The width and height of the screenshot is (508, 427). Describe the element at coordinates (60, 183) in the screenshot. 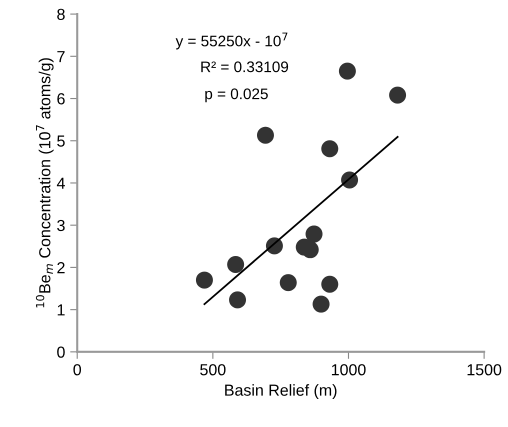

I see `y-tick-label: 4` at that location.